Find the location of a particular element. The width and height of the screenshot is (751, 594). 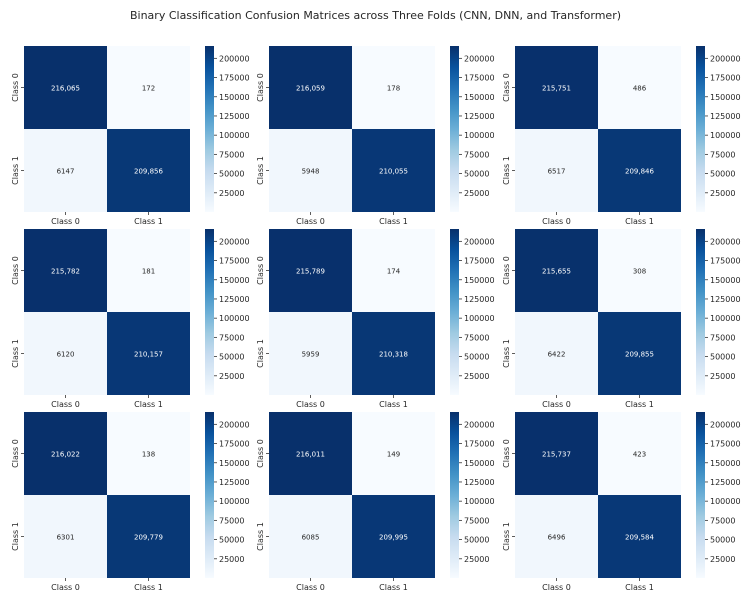

cell-value-label: 5959 is located at coordinates (311, 355).